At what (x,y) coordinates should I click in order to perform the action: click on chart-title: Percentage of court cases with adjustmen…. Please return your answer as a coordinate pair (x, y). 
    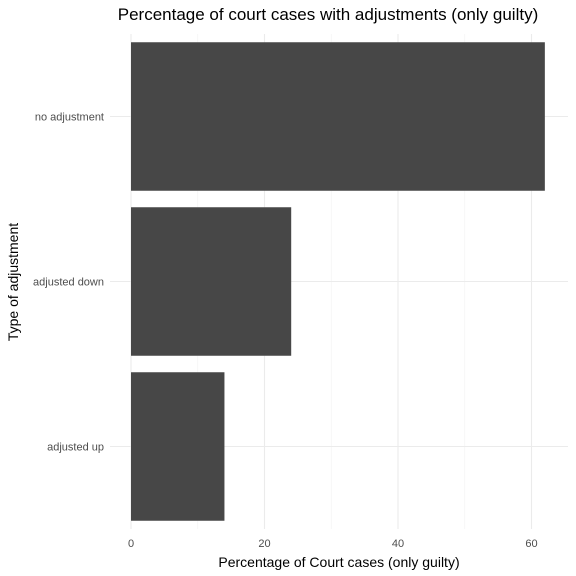
    Looking at the image, I should click on (328, 14).